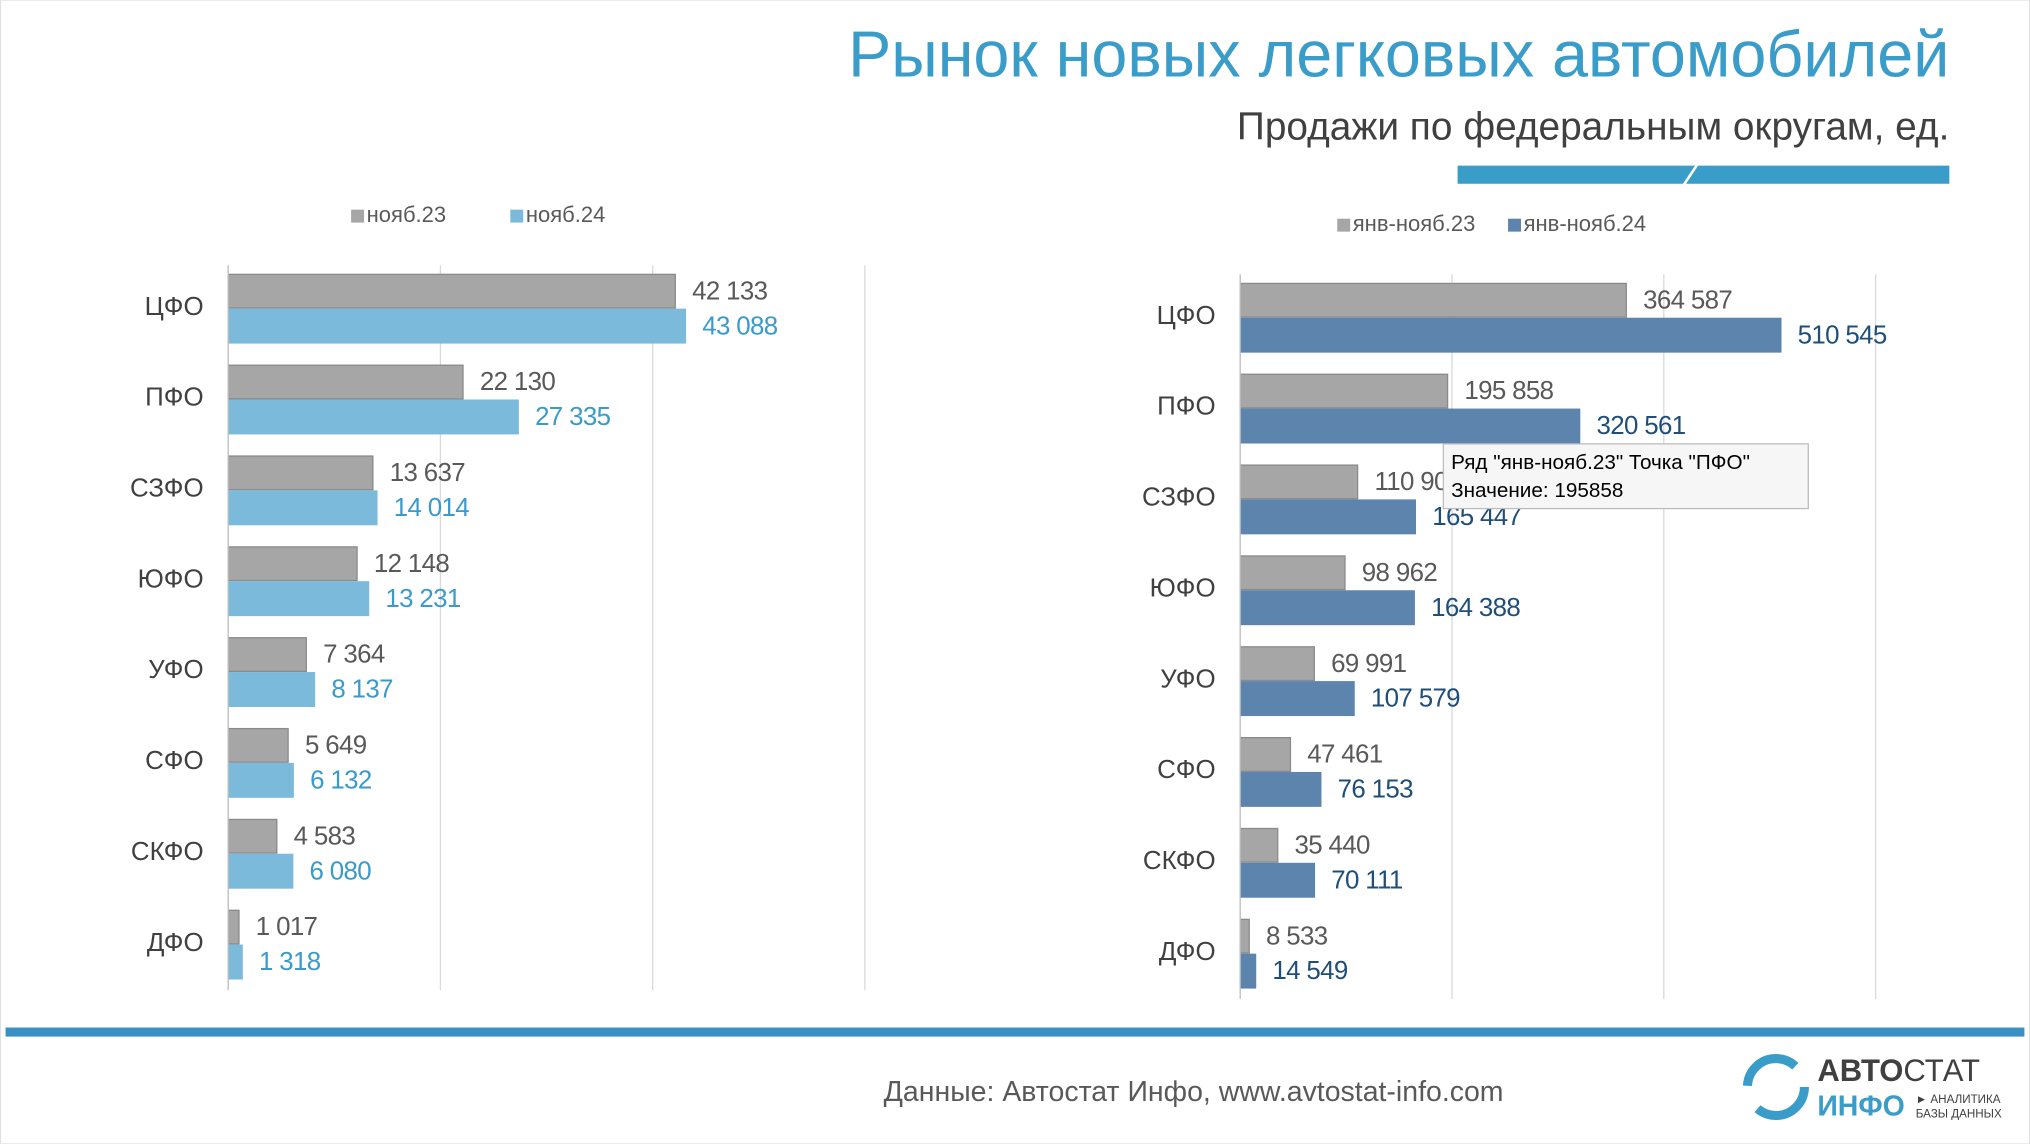  What do you see at coordinates (1959, 1113) in the screenshot?
I see `logo-tag2: БАЗЫ ДАННЫХ` at bounding box center [1959, 1113].